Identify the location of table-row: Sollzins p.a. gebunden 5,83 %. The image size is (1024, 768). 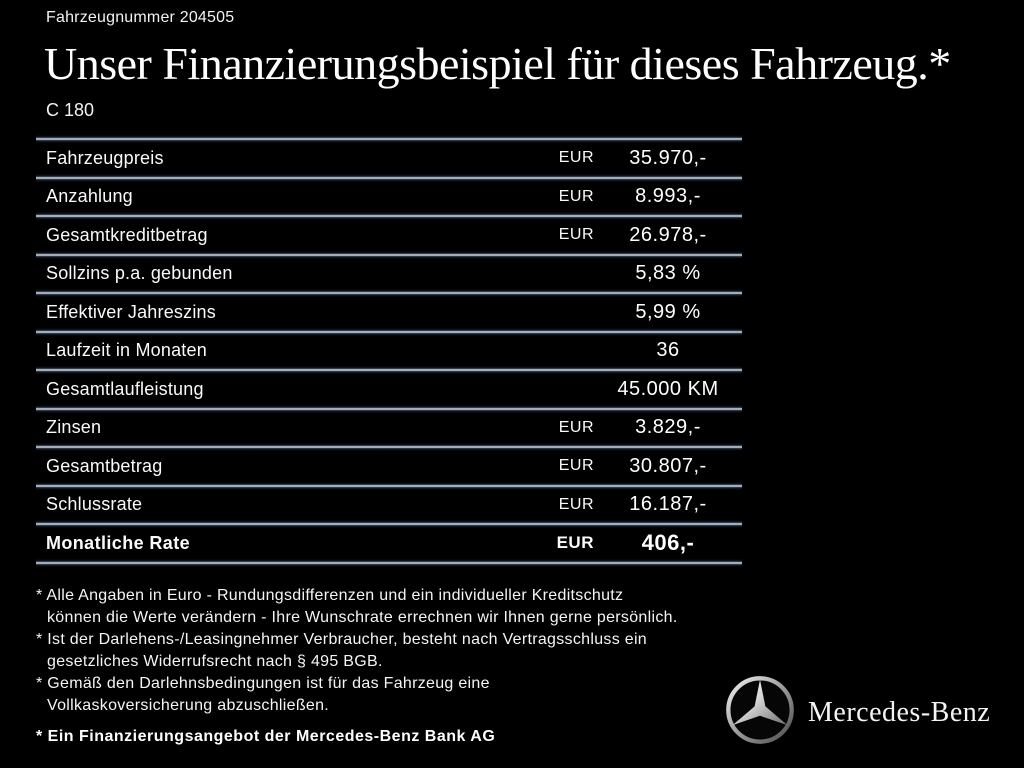
(389, 274).